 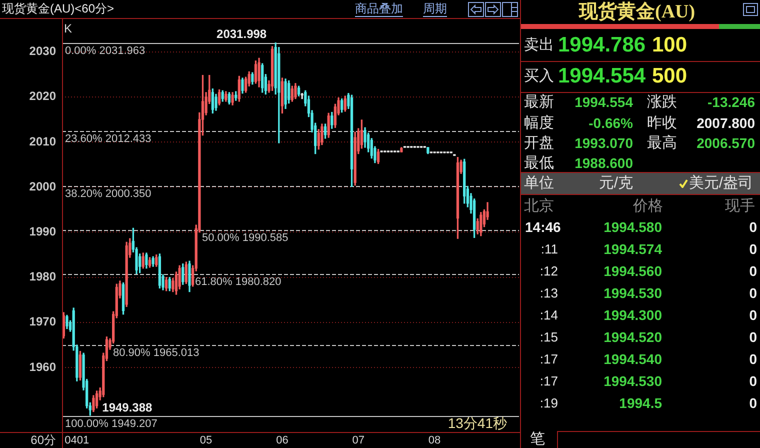 What do you see at coordinates (633, 271) in the screenshot?
I see `text: 1994.560` at bounding box center [633, 271].